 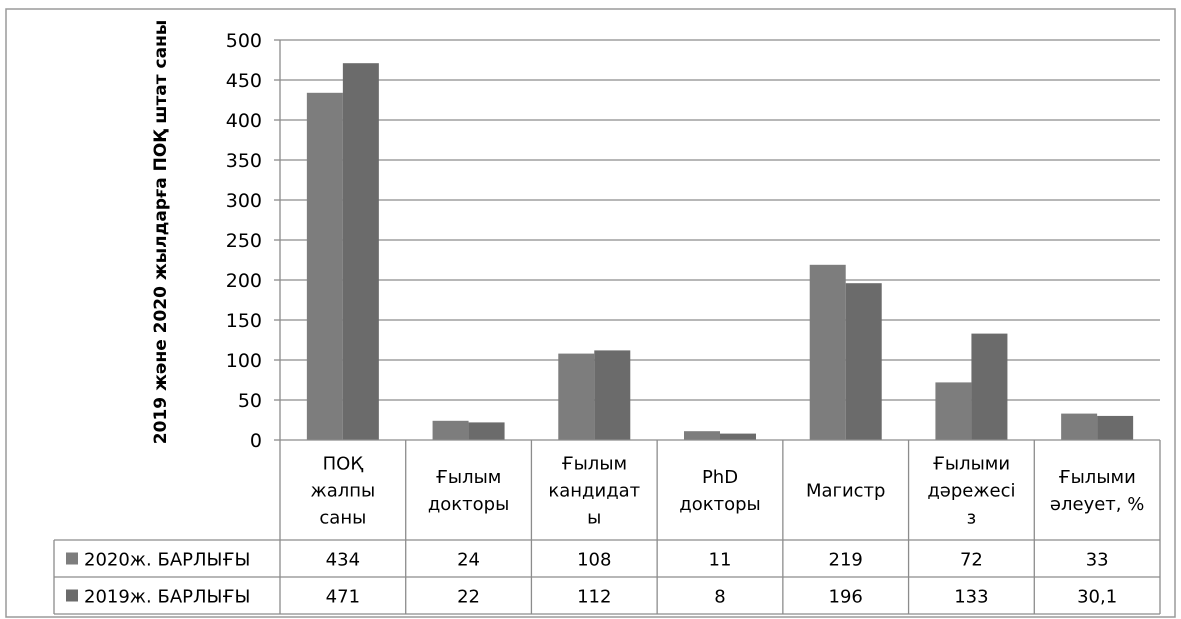 What do you see at coordinates (846, 597) in the screenshot?
I see `table-cell-value: 196` at bounding box center [846, 597].